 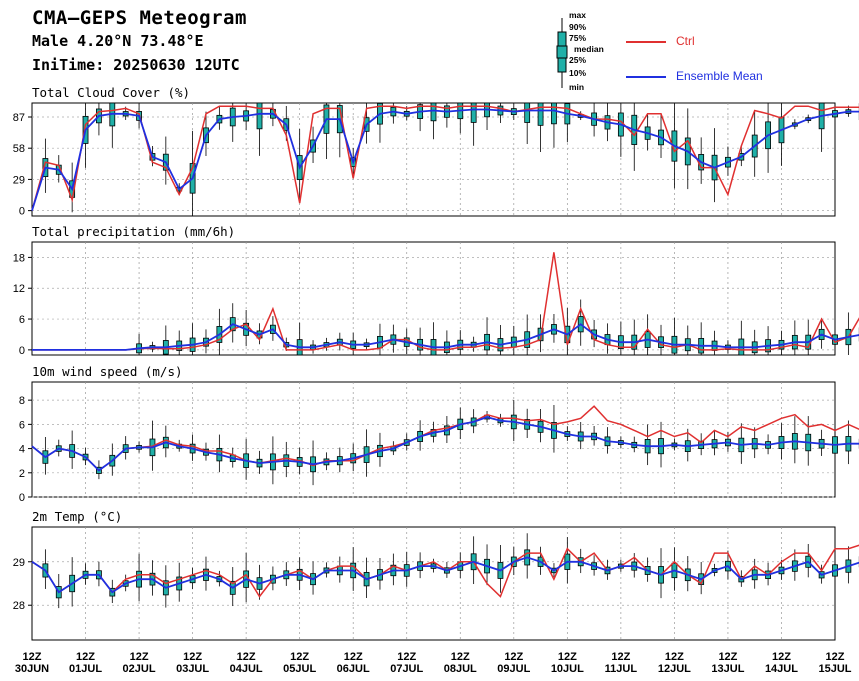 I want to click on legend-box-label: max, so click(x=577, y=15).